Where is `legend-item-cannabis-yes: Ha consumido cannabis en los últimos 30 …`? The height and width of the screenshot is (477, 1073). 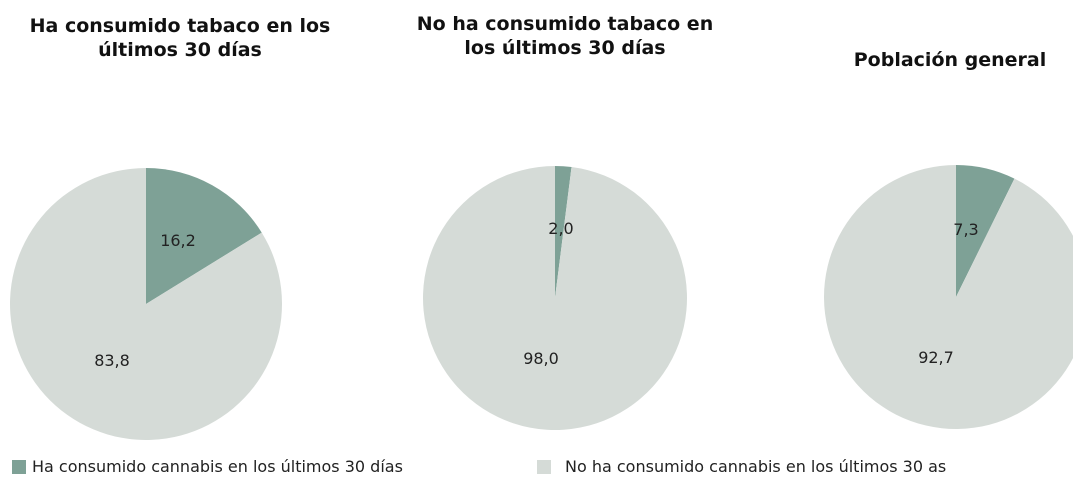
legend-item-cannabis-yes: Ha consumido cannabis en los últimos 30 … is located at coordinates (207, 466).